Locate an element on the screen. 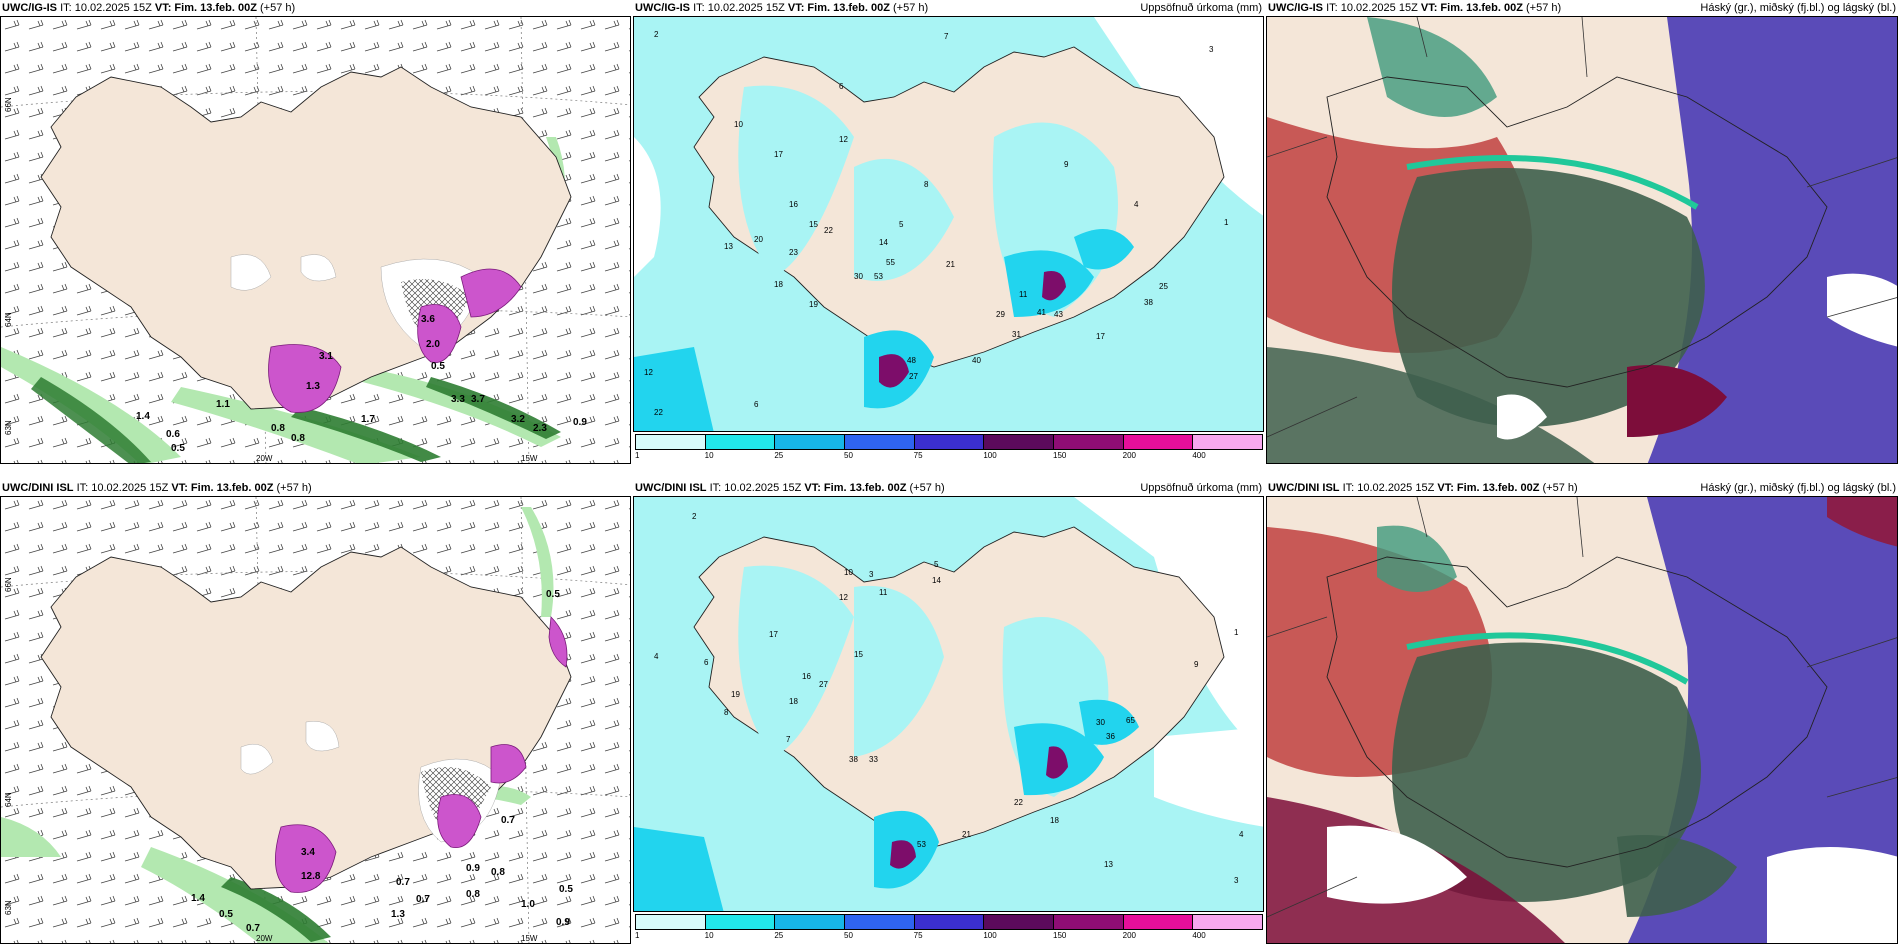  colorbar-tick-label: 1 is located at coordinates (637, 455).